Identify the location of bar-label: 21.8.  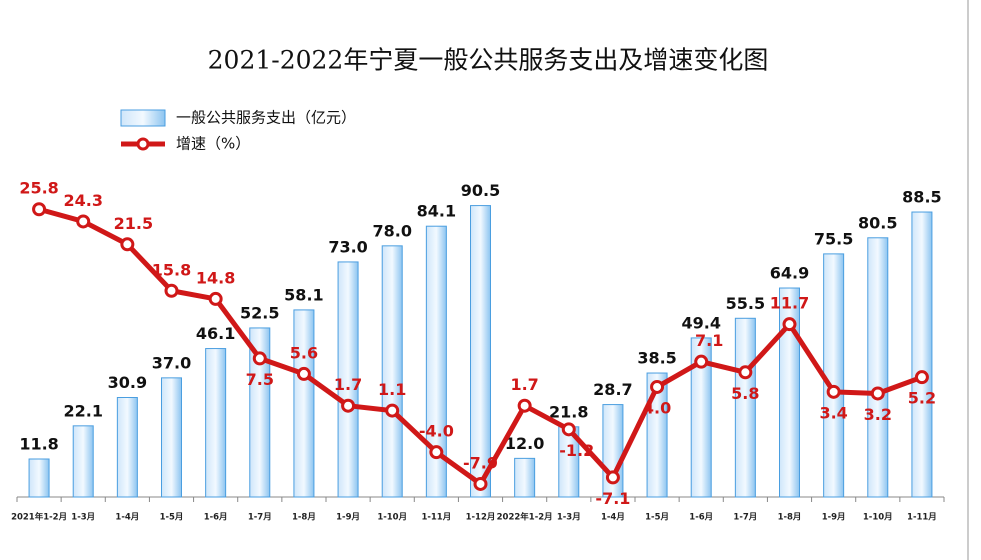
(568, 411).